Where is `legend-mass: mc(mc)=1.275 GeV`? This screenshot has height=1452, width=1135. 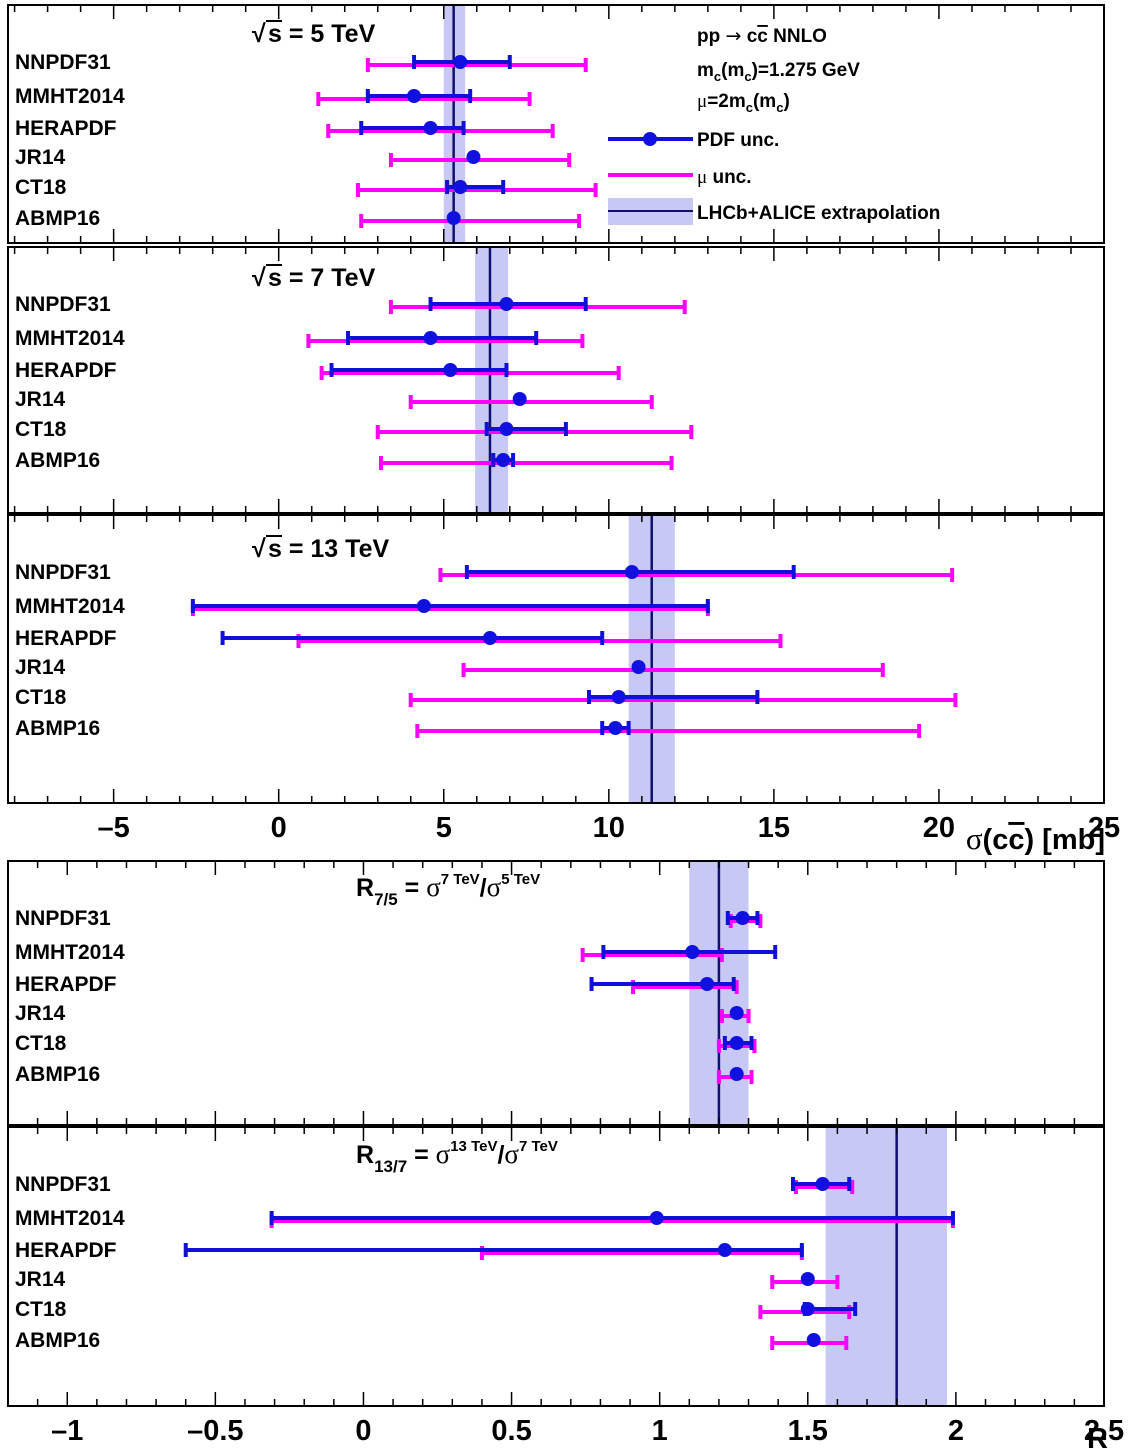
legend-mass: mc(mc)=1.275 GeV is located at coordinates (778, 72).